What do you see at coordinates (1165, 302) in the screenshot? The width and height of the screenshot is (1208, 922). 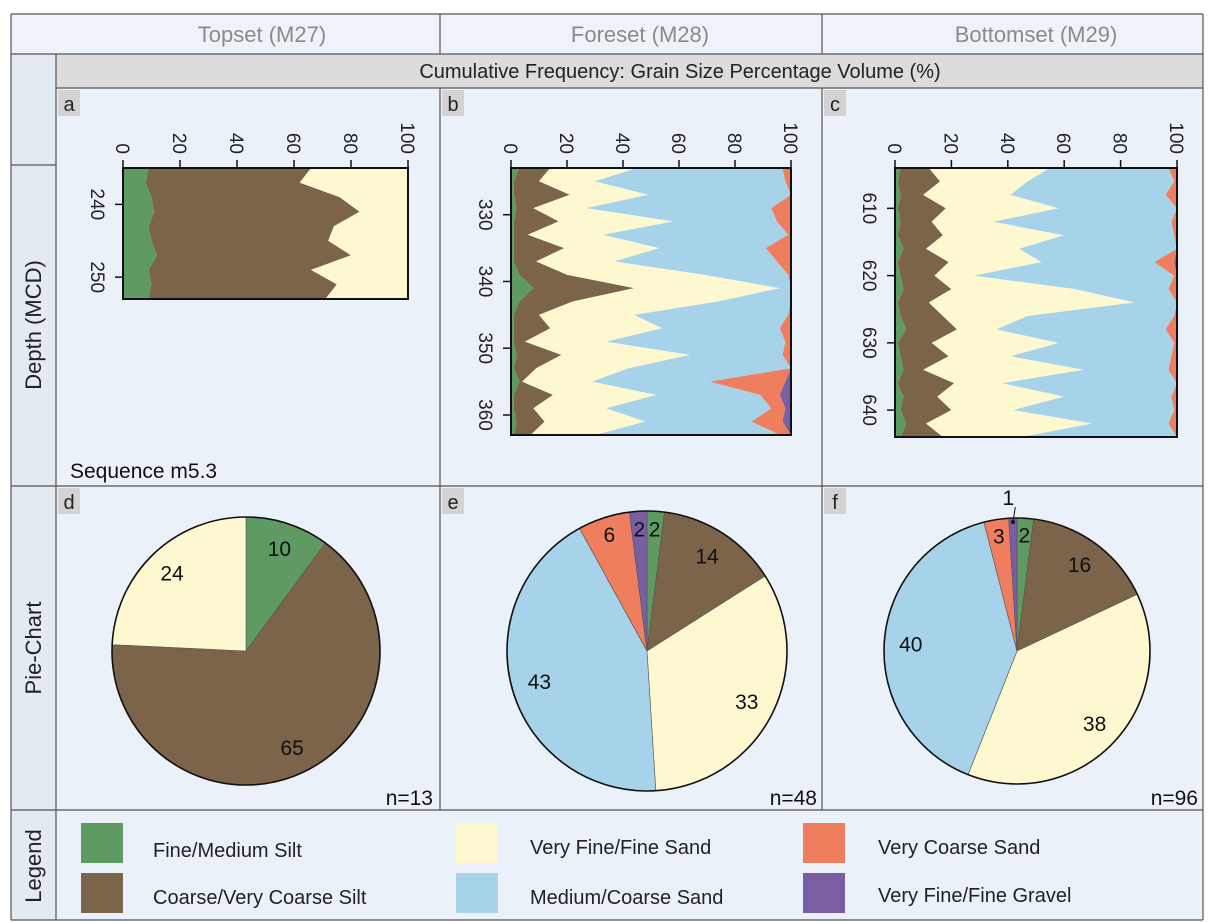 I see `area-c-very-coarse-sand` at bounding box center [1165, 302].